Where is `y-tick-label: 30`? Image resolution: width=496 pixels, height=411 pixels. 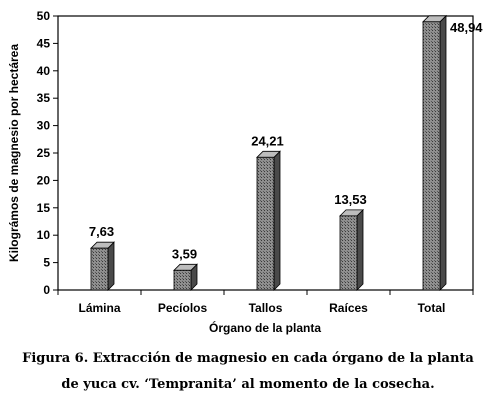
y-tick-label: 30 is located at coordinates (44, 126).